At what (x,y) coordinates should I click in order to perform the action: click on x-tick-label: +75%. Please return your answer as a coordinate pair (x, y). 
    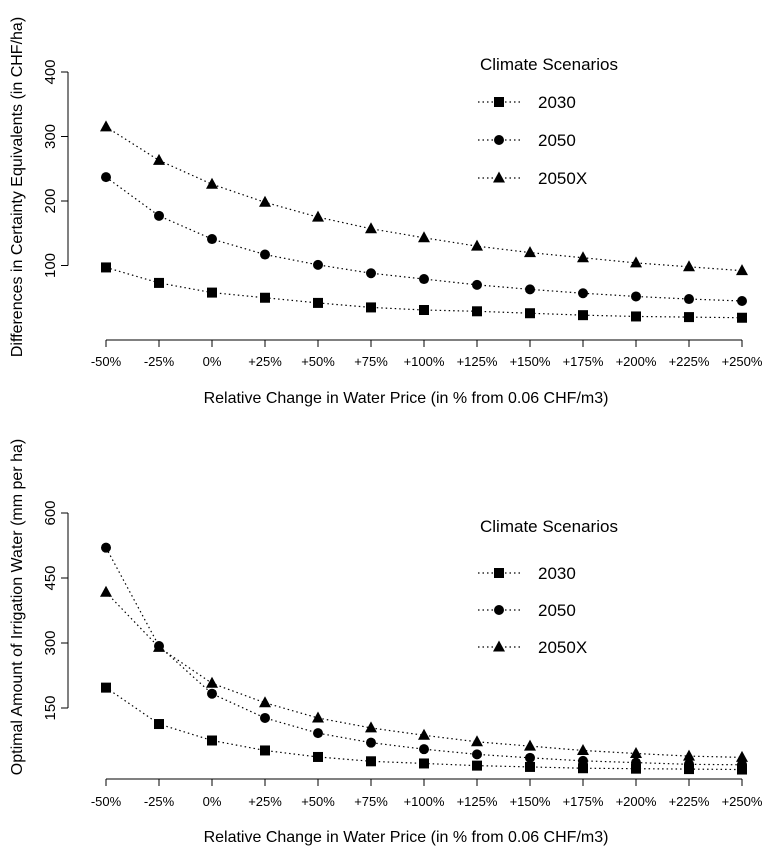
    Looking at the image, I should click on (371, 801).